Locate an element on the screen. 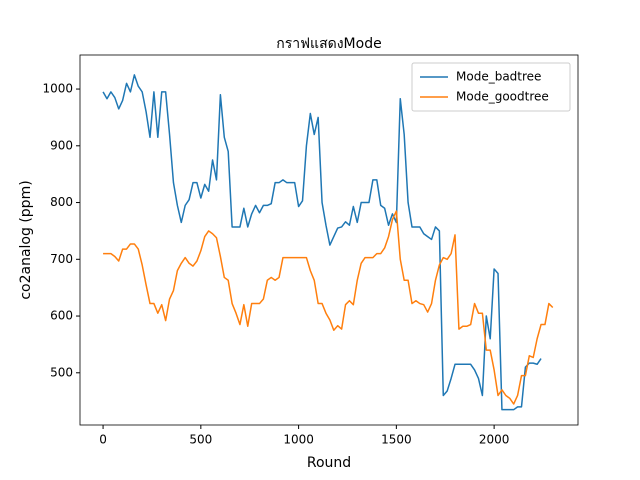 This screenshot has height=480, width=640. x-tick-label: 0 is located at coordinates (103, 440).